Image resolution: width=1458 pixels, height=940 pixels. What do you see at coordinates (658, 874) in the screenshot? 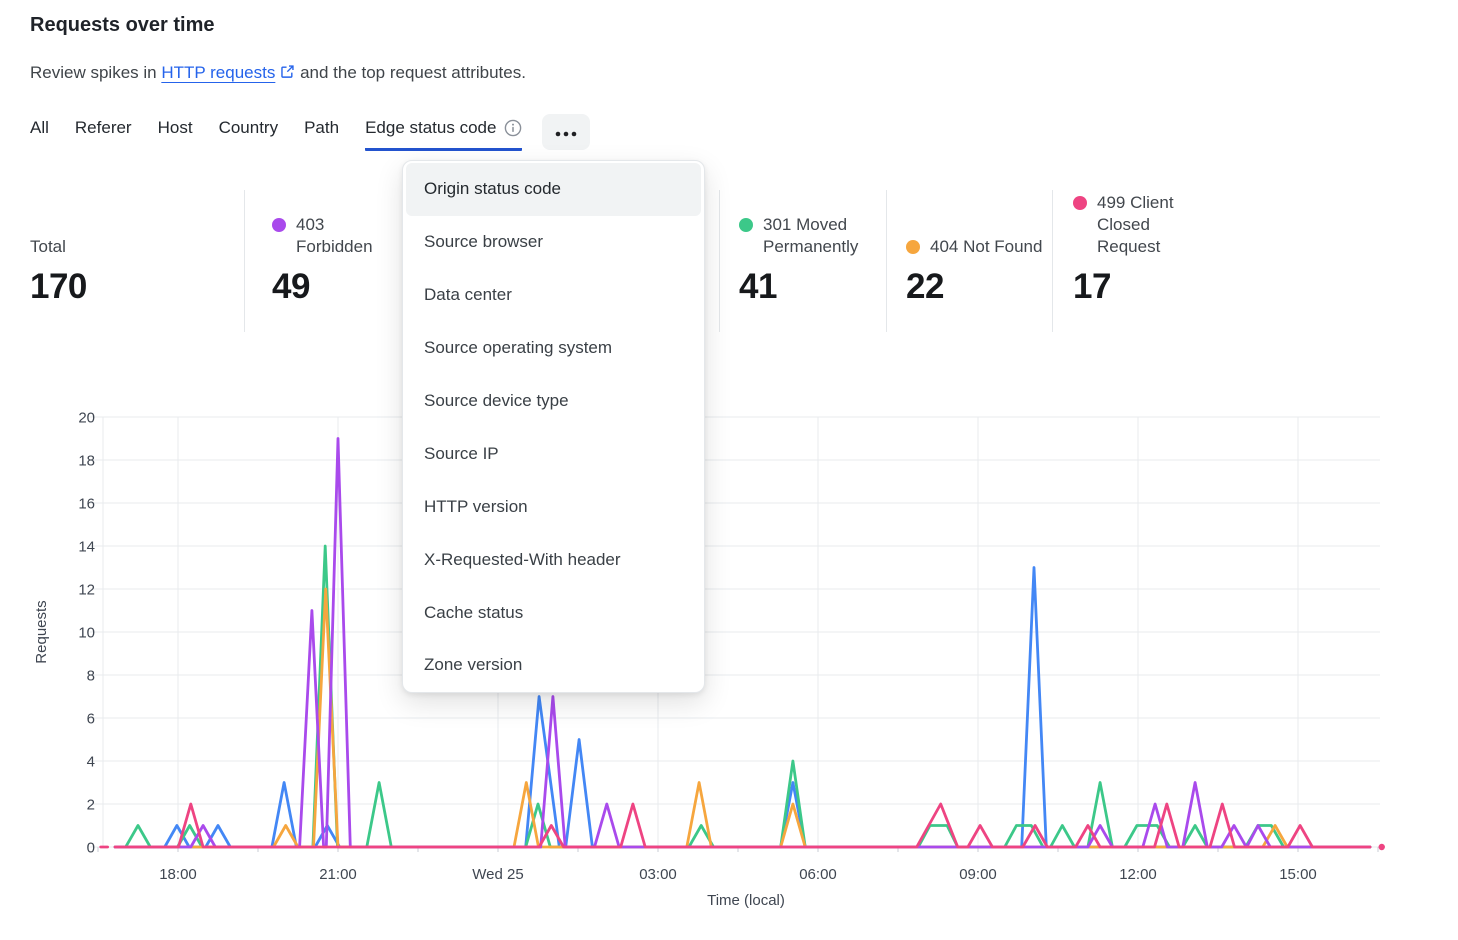
I see `svg-text: 03:00` at bounding box center [658, 874].